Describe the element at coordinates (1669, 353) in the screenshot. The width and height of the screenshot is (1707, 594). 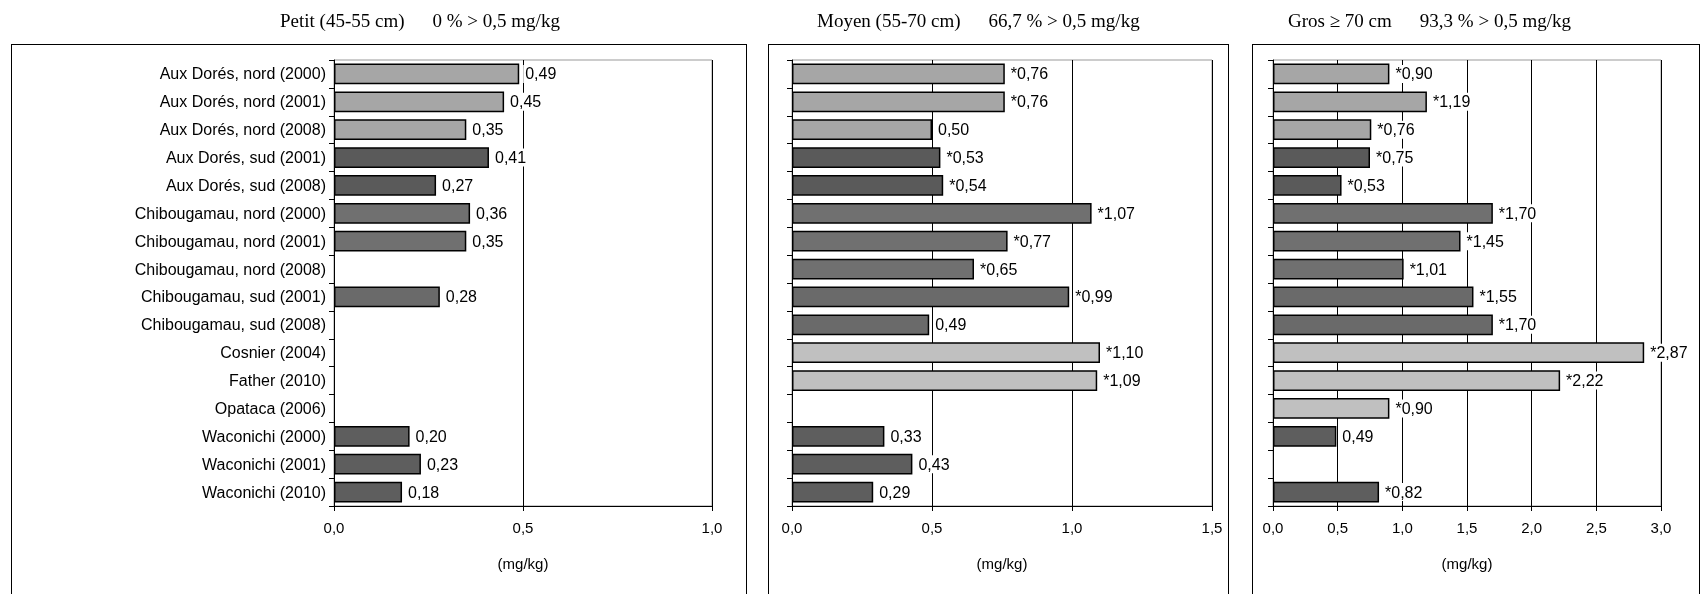
I see `data-label: *2,87` at that location.